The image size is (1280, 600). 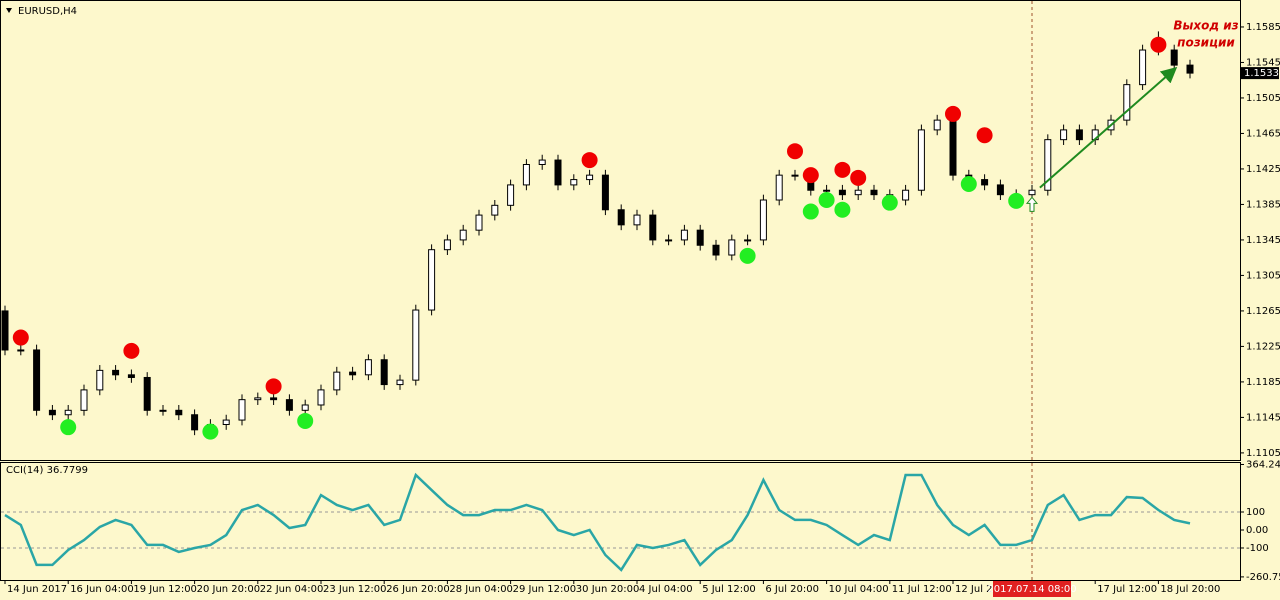 I want to click on x-tick-label: 10 Jul 04:00, so click(x=859, y=589).